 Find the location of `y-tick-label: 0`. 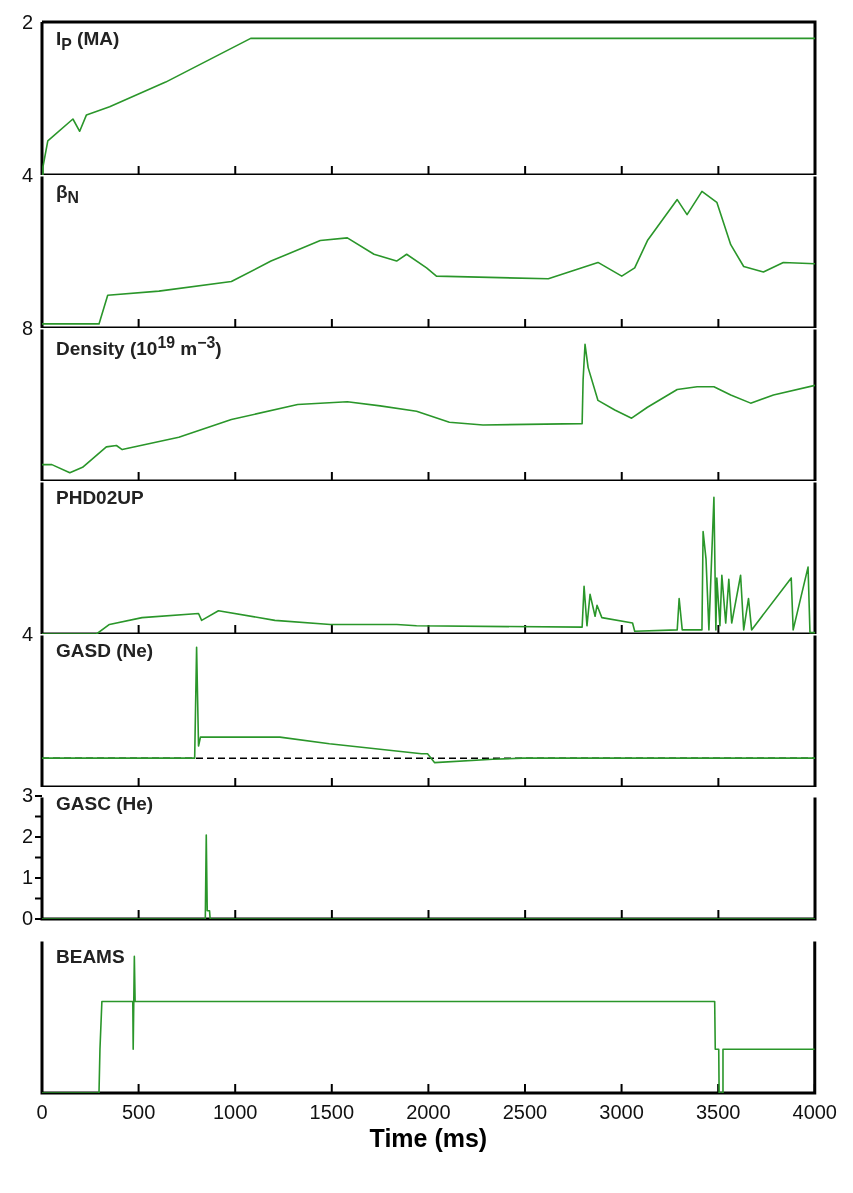

y-tick-label: 0 is located at coordinates (27, 917).